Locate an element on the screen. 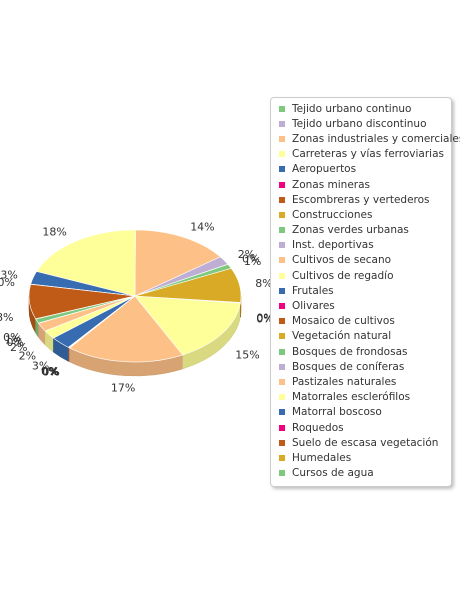 Image resolution: width=460 pixels, height=590 pixels. data-label-7: 0% is located at coordinates (11, 337).